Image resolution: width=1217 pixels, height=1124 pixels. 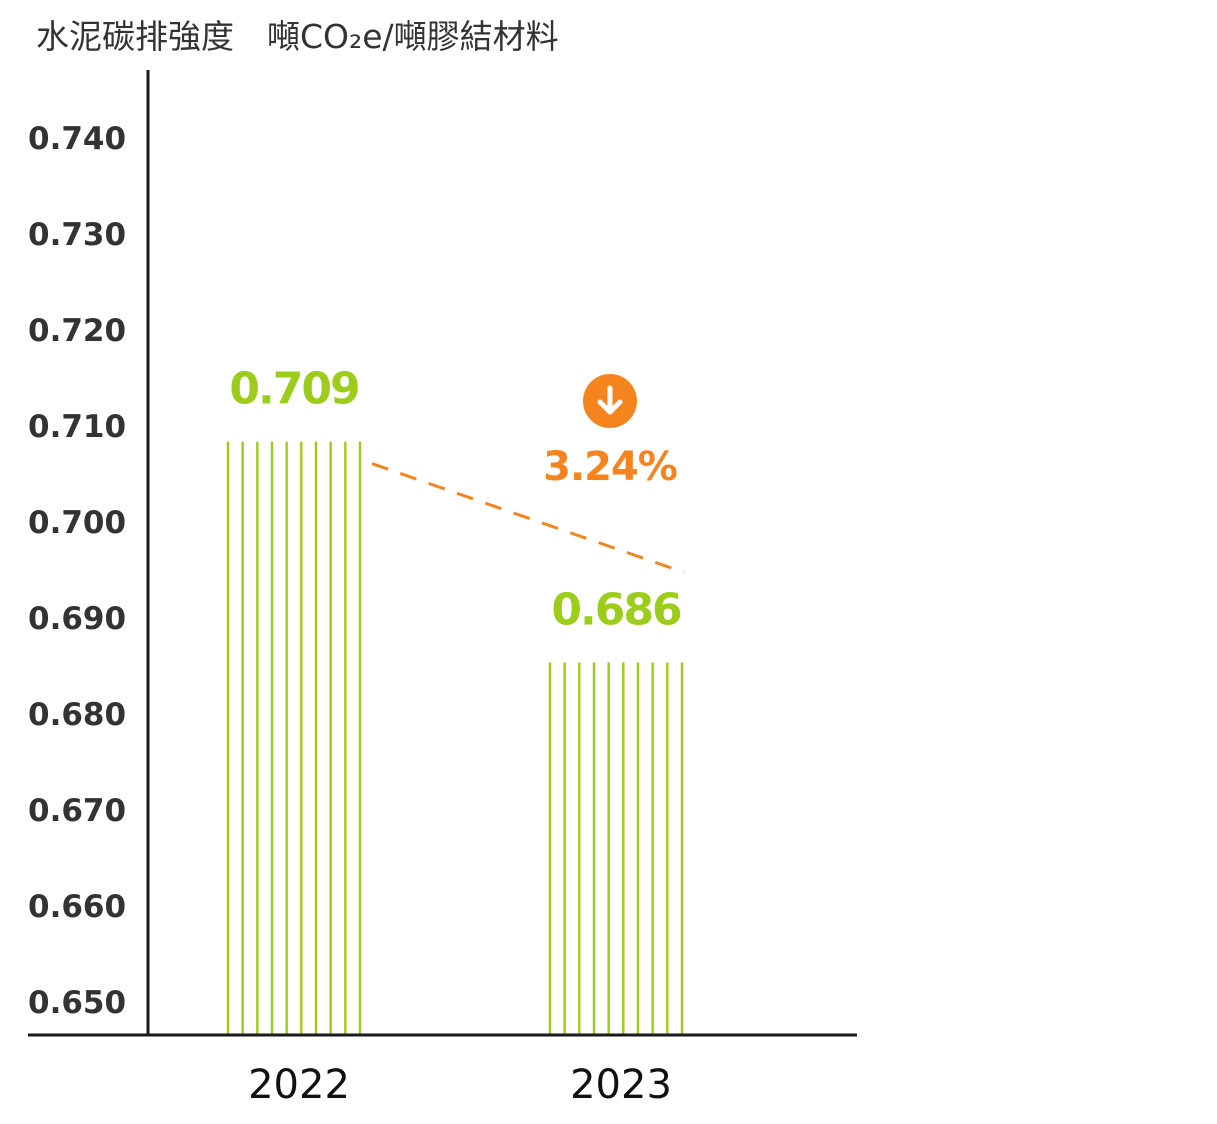 I want to click on bar-value-label: 0.686, so click(x=616, y=609).